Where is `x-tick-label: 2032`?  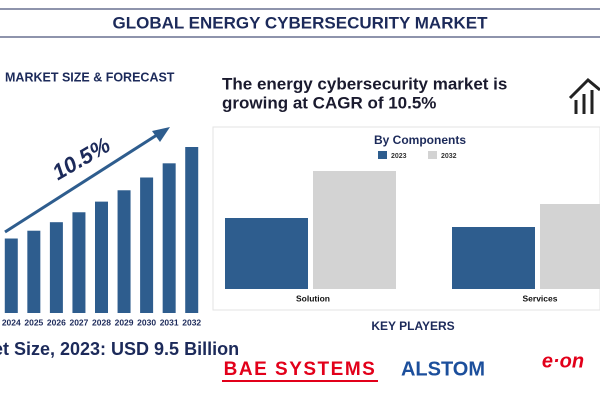 x-tick-label: 2032 is located at coordinates (191, 322).